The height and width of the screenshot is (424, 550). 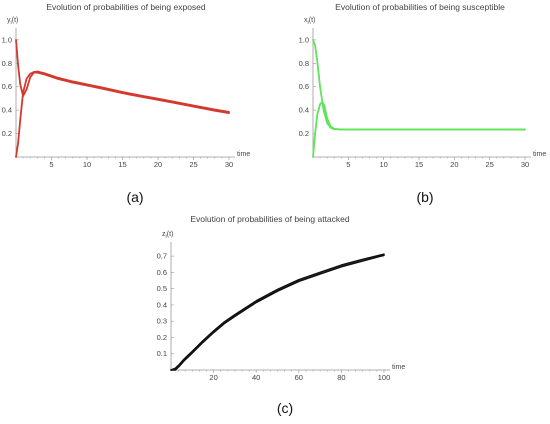 What do you see at coordinates (162, 337) in the screenshot?
I see `chart-c-y-tick-label: 0.2` at bounding box center [162, 337].